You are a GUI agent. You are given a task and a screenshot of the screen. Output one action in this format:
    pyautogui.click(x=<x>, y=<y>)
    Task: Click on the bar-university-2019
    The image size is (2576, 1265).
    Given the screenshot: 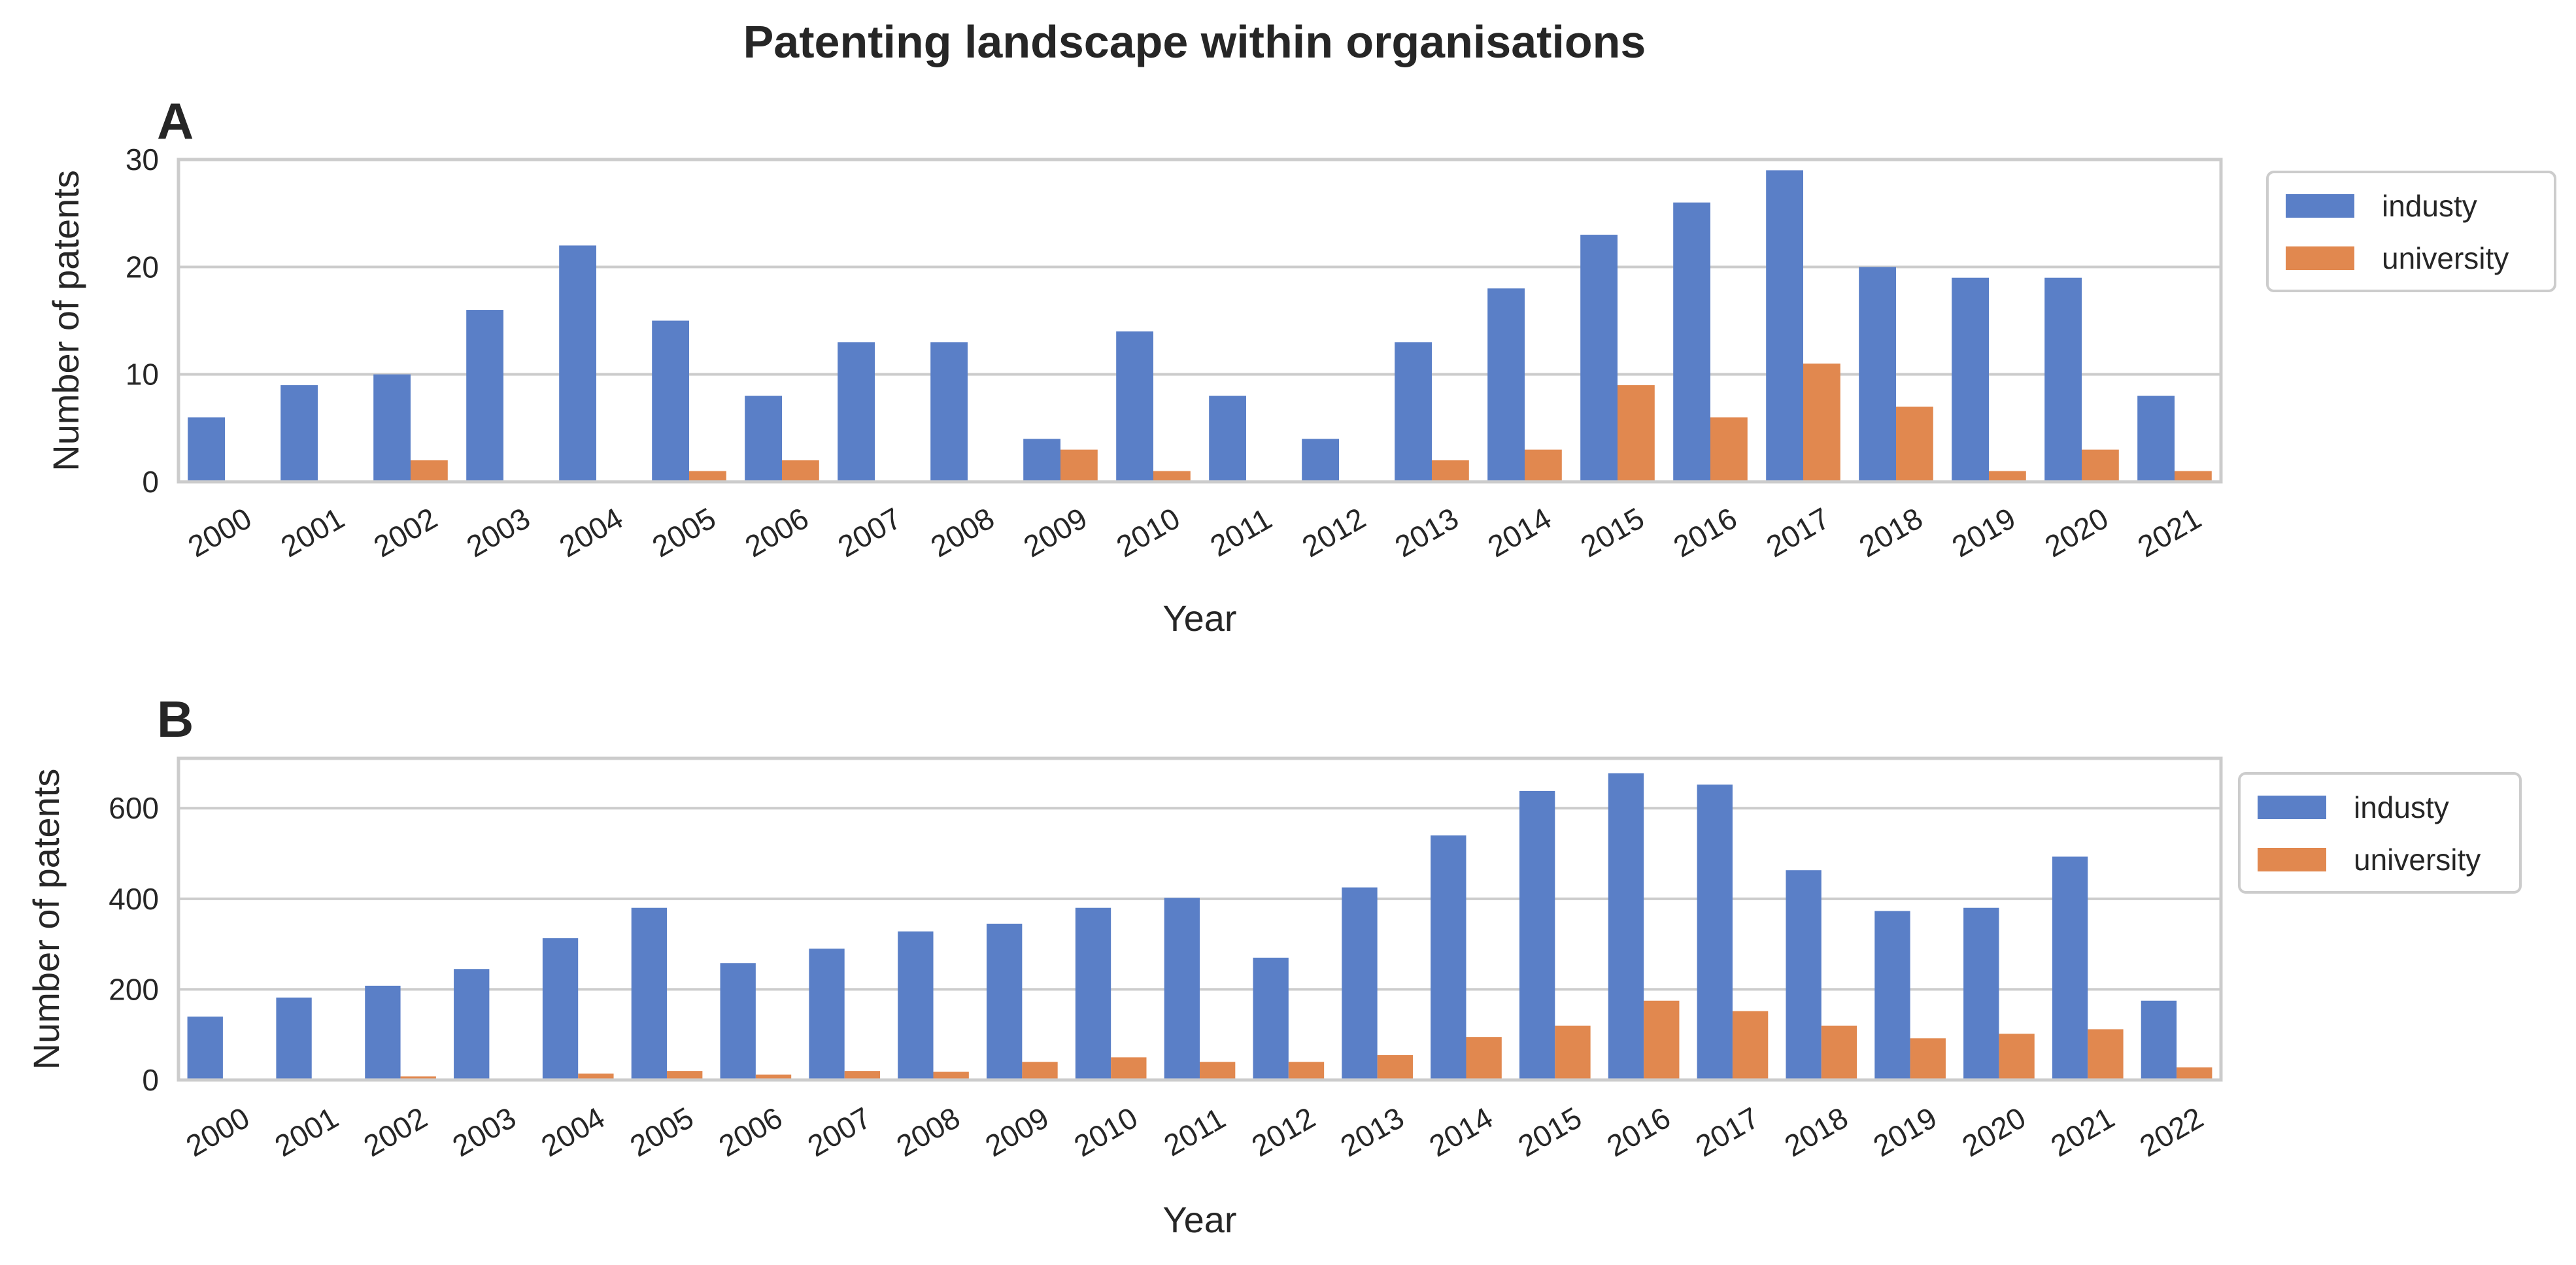 What is the action you would take?
    pyautogui.click(x=1928, y=1059)
    